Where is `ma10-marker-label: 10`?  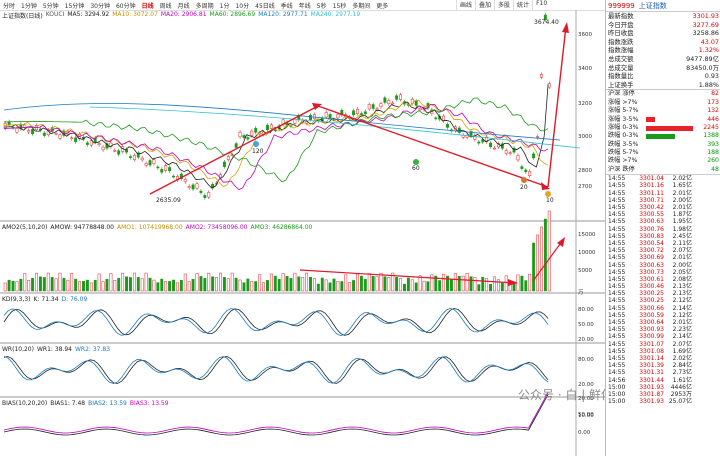 ma10-marker-label: 10 is located at coordinates (550, 200).